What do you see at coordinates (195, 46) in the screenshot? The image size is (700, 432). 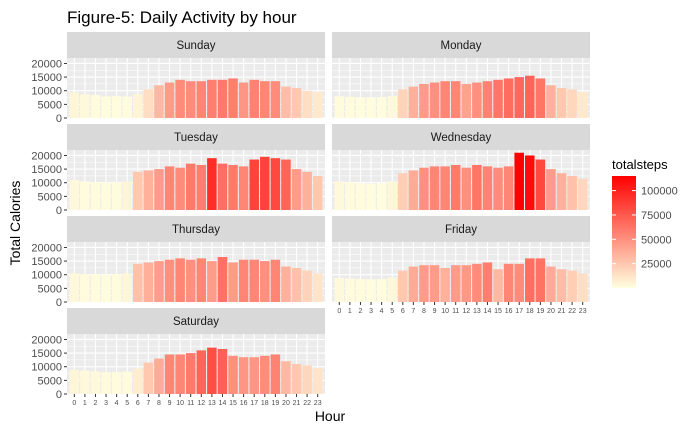 I see `facet-strip-label: Sunday` at bounding box center [195, 46].